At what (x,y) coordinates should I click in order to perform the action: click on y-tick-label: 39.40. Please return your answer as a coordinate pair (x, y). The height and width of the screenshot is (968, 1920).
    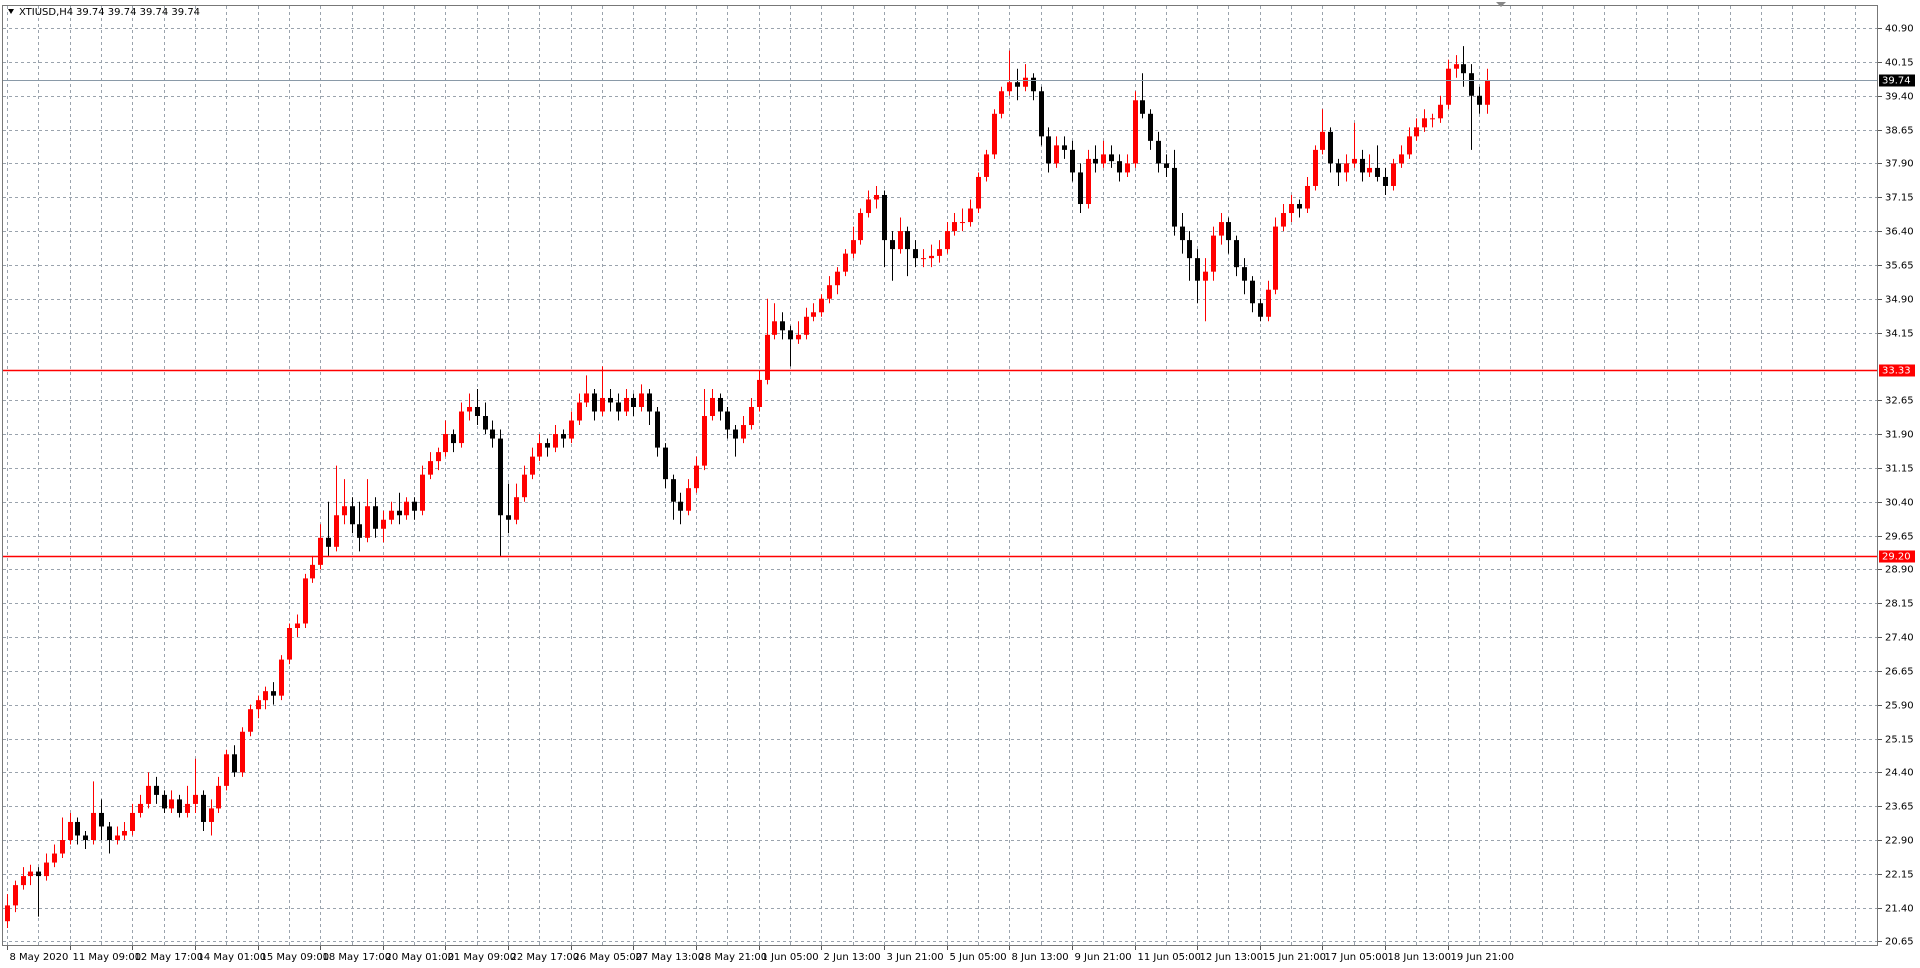
    Looking at the image, I should click on (1899, 97).